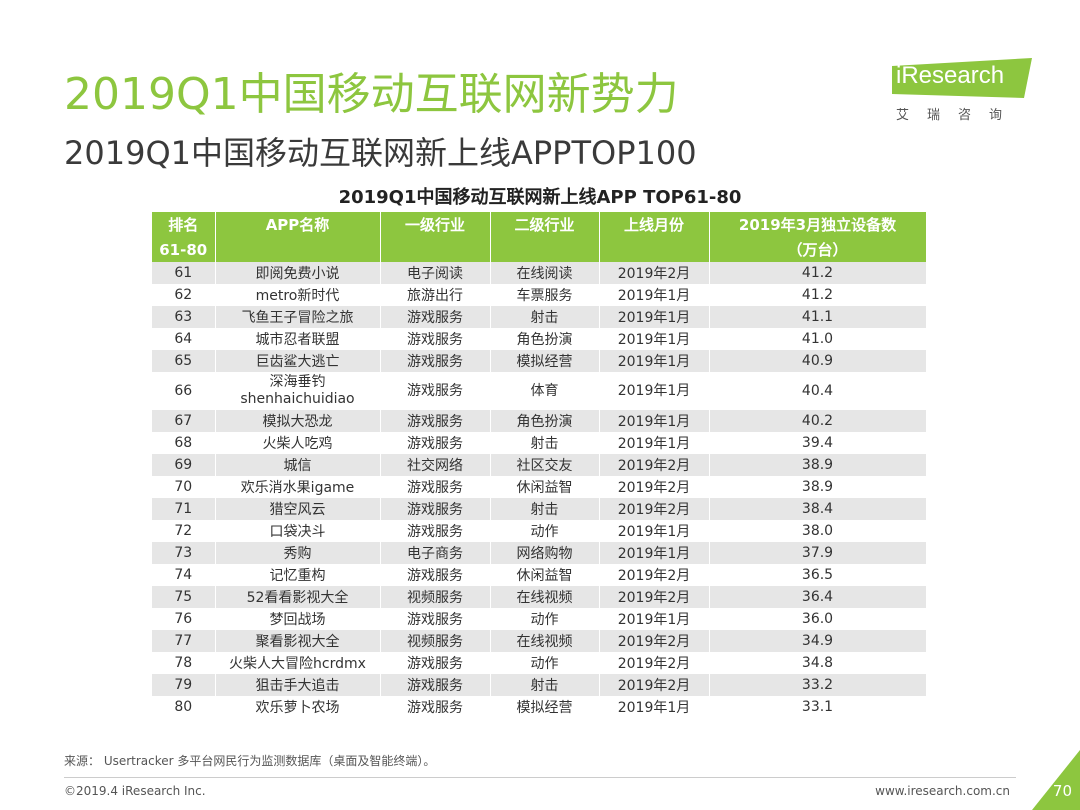 This screenshot has width=1080, height=810. What do you see at coordinates (298, 553) in the screenshot?
I see `cell-app-name: 秀购` at bounding box center [298, 553].